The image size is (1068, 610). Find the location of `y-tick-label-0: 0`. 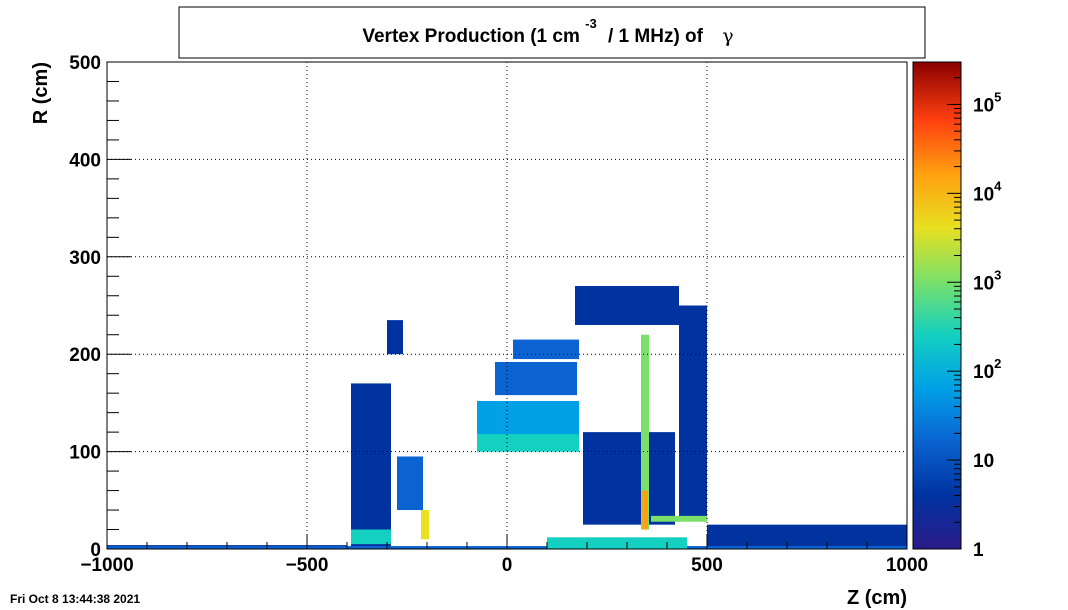

y-tick-label-0: 0 is located at coordinates (95, 550).